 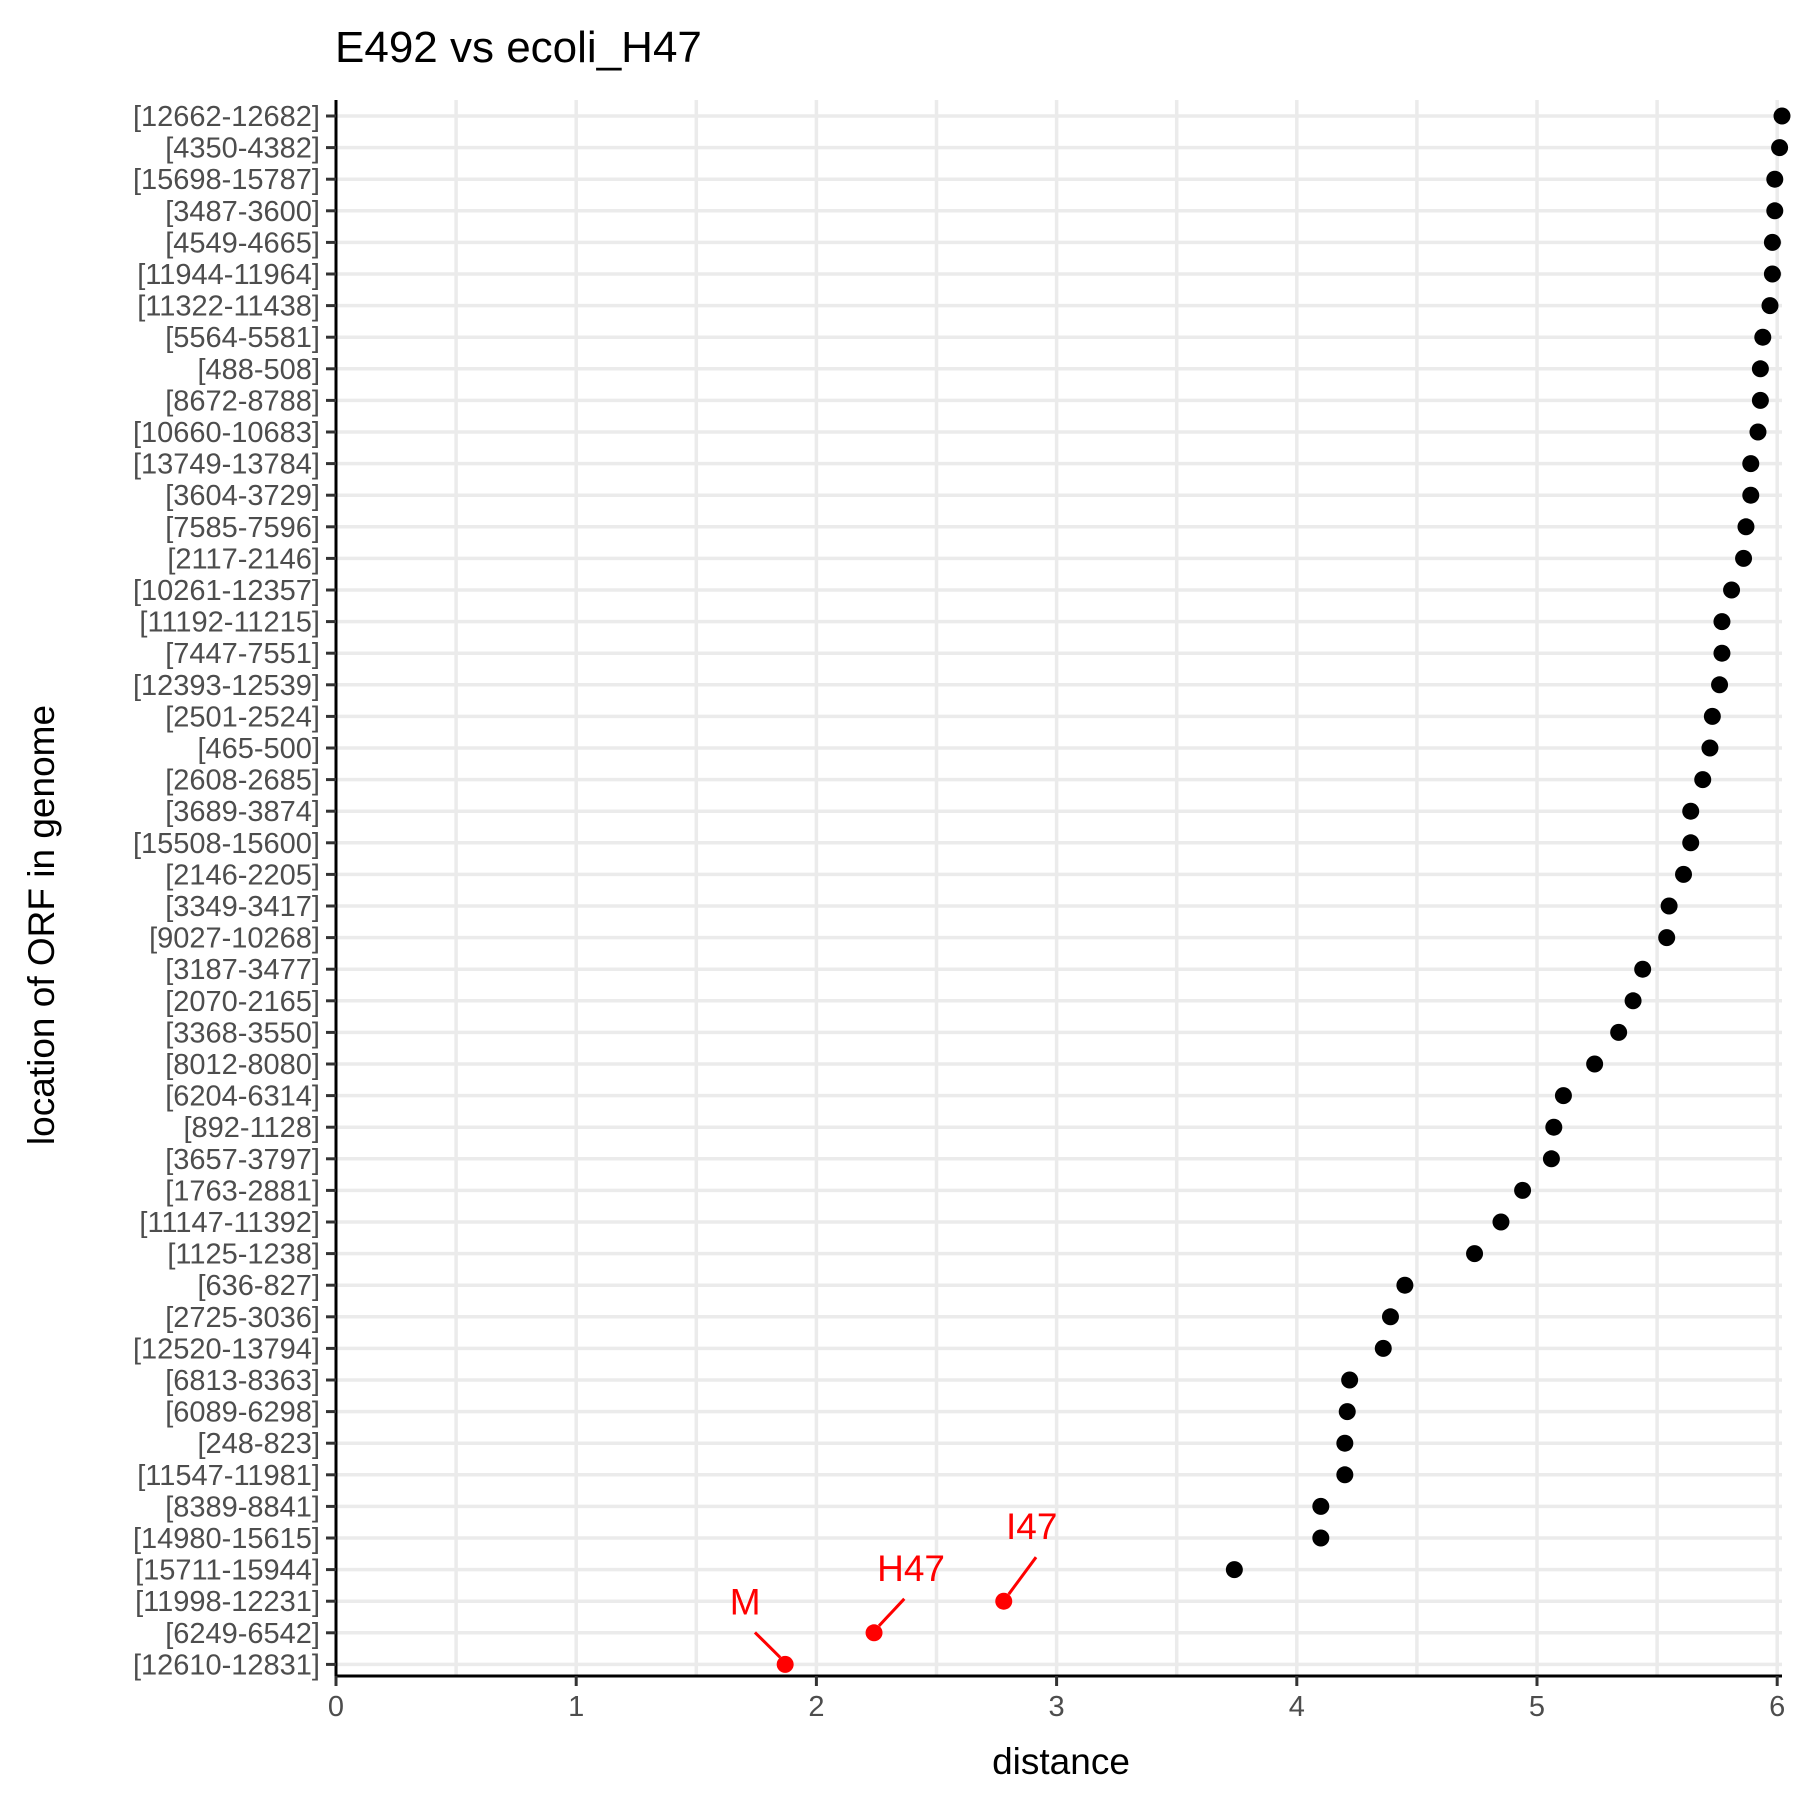 I want to click on y-tick-label: [2501-2524], so click(x=242, y=717).